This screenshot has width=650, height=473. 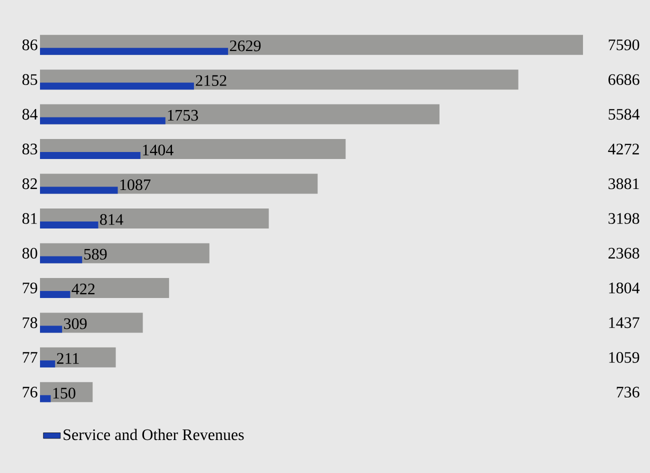 What do you see at coordinates (624, 288) in the screenshot?
I see `data-label: 1804` at bounding box center [624, 288].